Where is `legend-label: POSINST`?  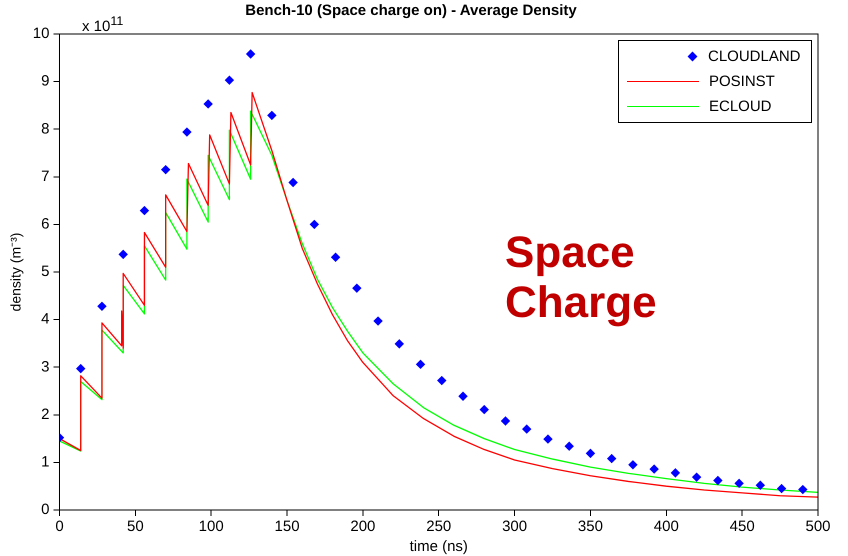 legend-label: POSINST is located at coordinates (742, 81).